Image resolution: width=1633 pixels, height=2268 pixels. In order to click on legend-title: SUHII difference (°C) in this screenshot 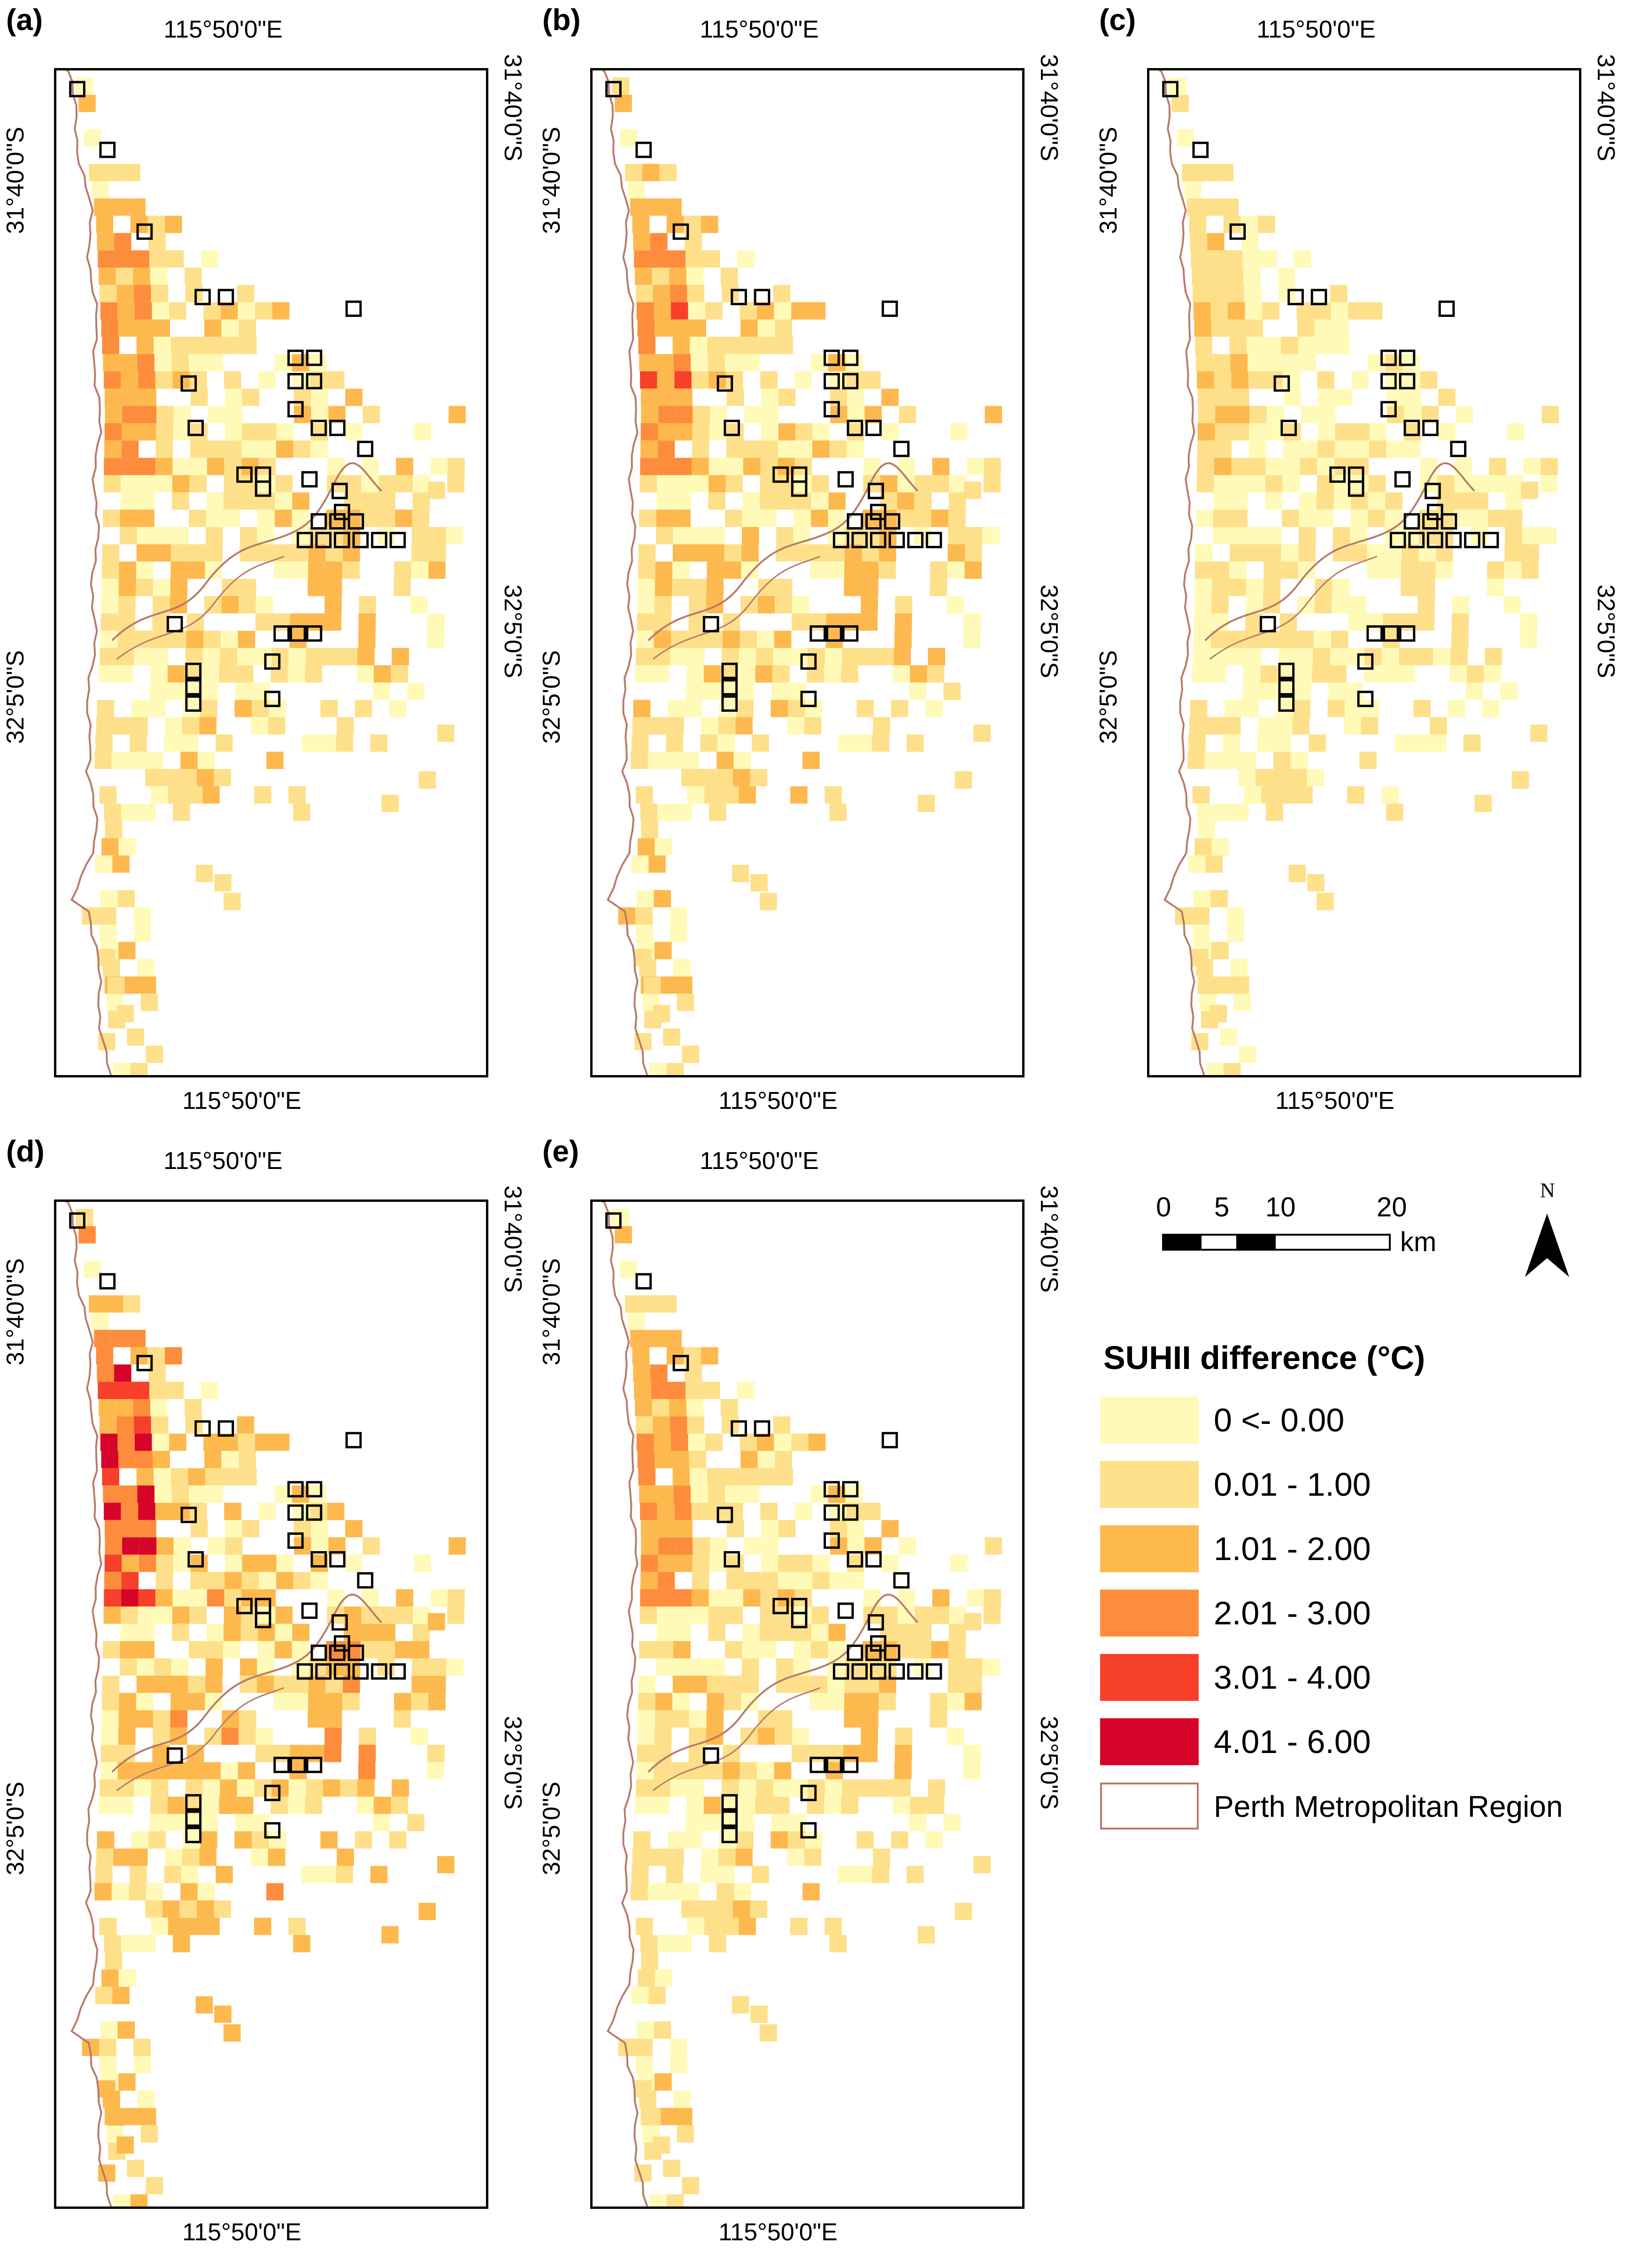, I will do `click(1264, 1357)`.